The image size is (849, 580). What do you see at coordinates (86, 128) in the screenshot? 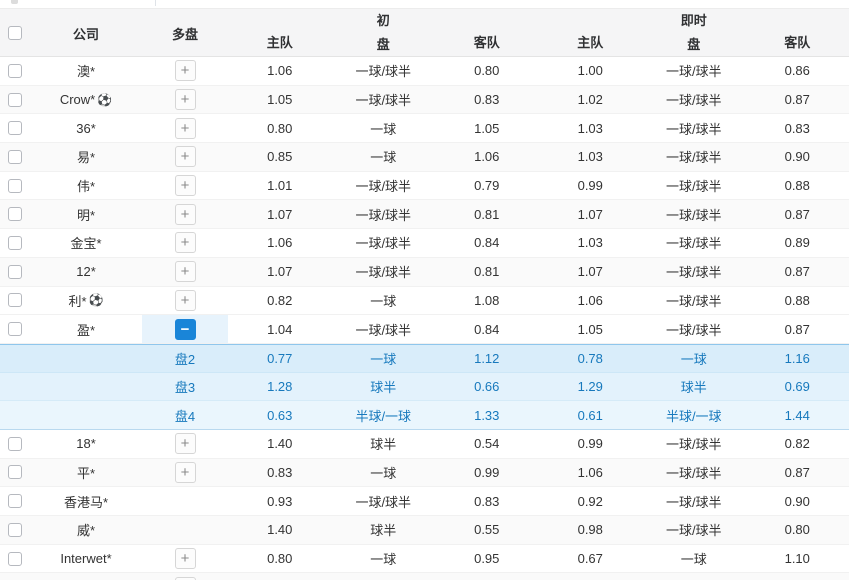
I see `company-cell: 36*` at bounding box center [86, 128].